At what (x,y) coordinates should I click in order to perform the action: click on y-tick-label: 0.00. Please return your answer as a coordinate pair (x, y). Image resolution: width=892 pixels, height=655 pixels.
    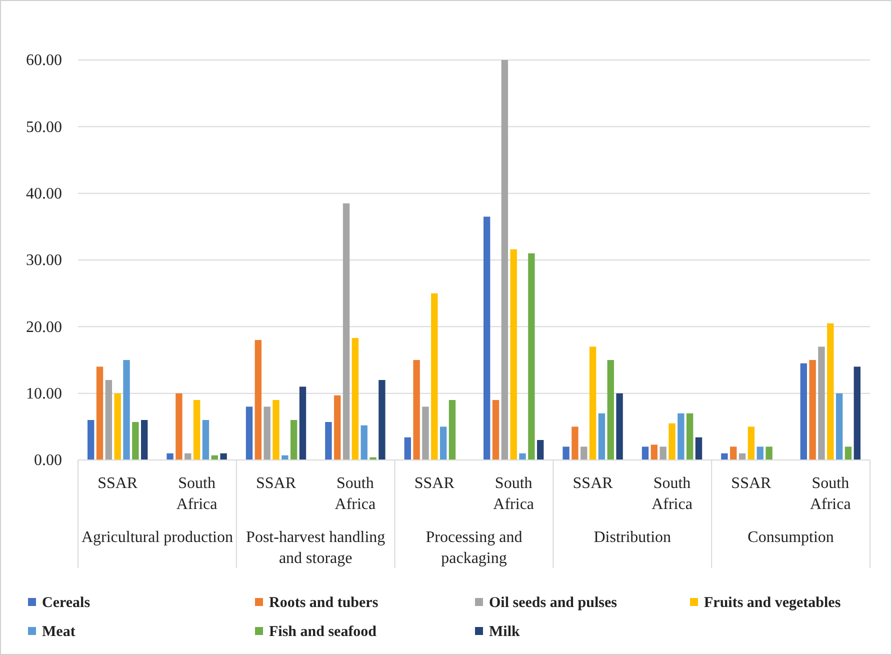
    Looking at the image, I should click on (48, 461).